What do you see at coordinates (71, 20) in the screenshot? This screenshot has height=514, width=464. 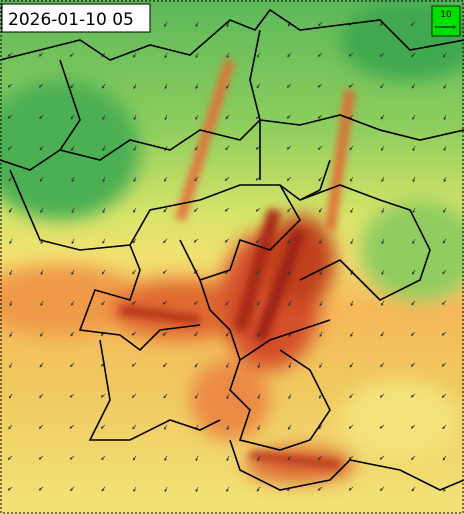 I see `timestamp: 2026-01-10 05` at bounding box center [71, 20].